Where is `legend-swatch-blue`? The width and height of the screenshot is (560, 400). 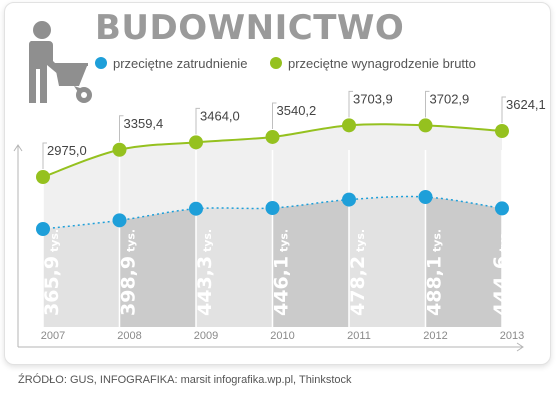 legend-swatch-blue is located at coordinates (101, 63).